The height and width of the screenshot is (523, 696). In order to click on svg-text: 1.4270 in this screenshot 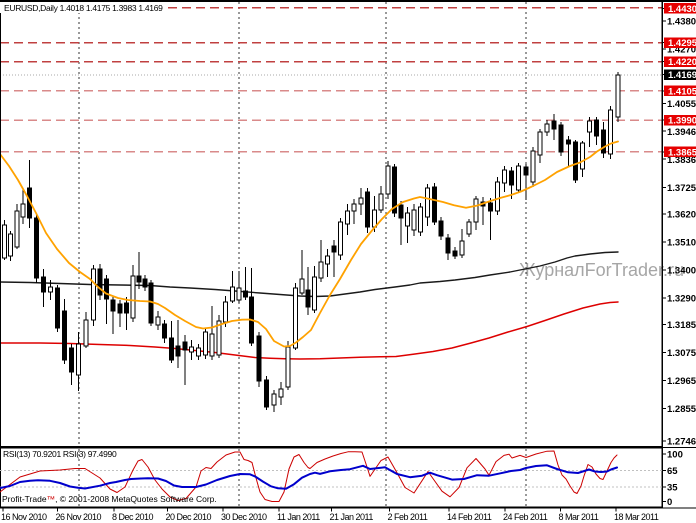, I will do `click(681, 50)`.